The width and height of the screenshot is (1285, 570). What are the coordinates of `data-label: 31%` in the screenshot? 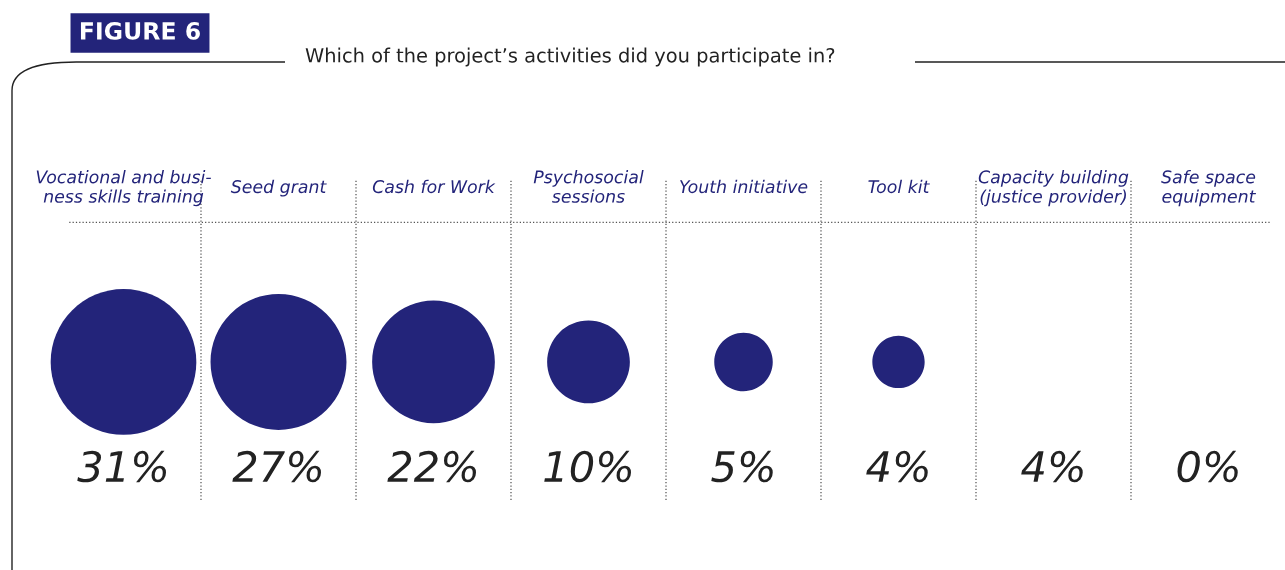 It's located at (121, 466).